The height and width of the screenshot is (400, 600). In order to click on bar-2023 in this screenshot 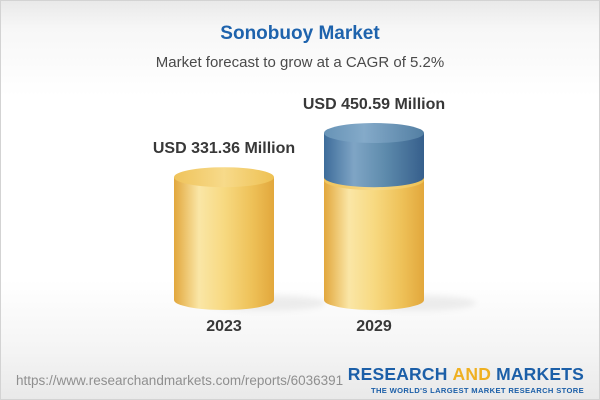, I will do `click(250, 239)`.